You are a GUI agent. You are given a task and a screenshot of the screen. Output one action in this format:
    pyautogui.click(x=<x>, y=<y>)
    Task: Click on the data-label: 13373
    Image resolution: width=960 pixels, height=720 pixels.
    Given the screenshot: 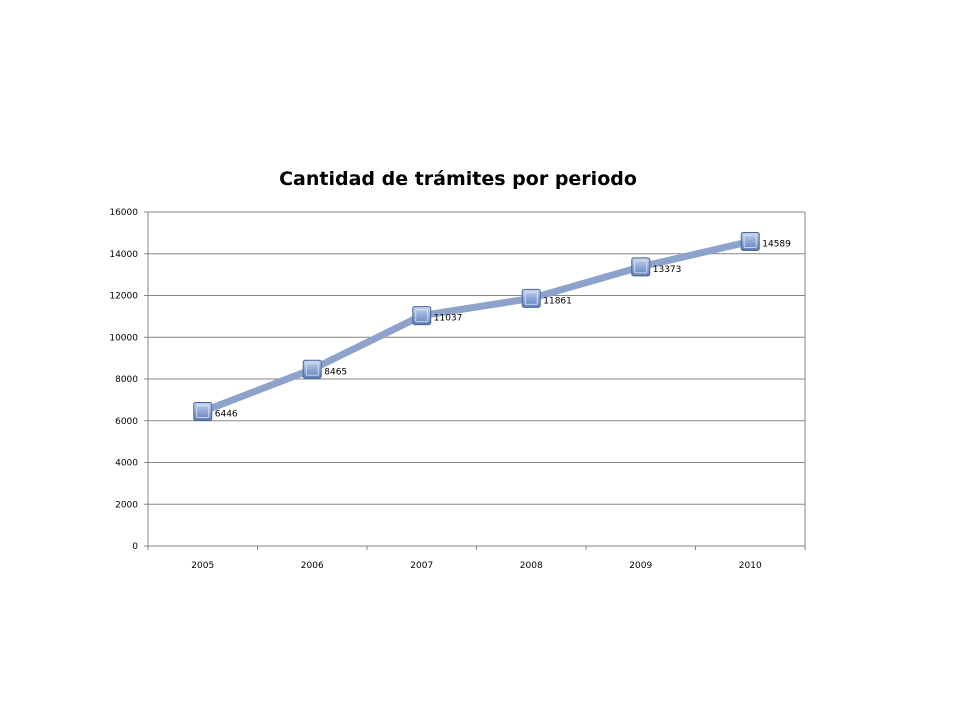 What is the action you would take?
    pyautogui.click(x=667, y=270)
    